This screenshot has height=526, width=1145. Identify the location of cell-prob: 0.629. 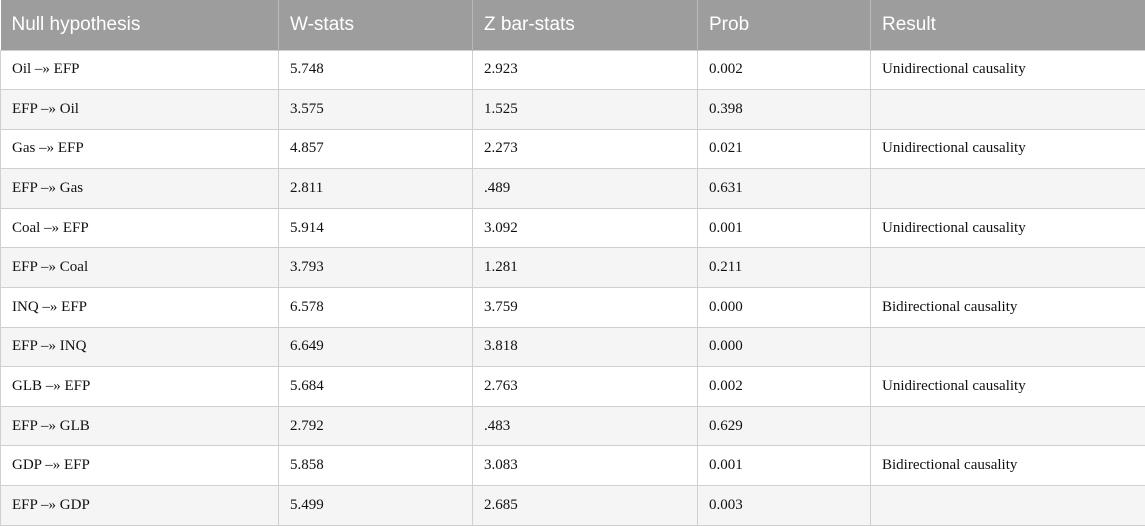
(784, 426).